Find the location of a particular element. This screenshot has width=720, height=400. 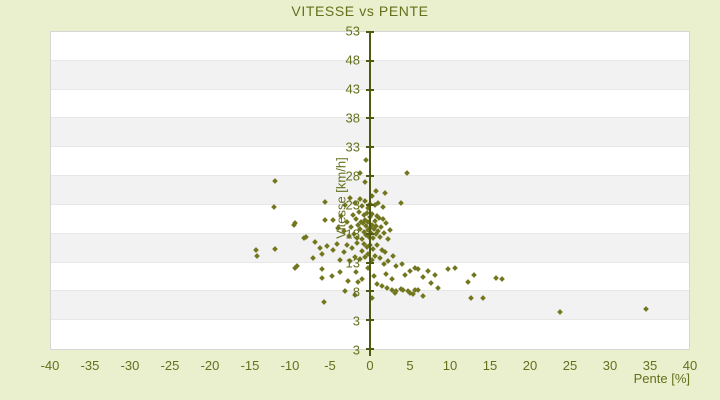

x-tick-label: 30 is located at coordinates (610, 365).